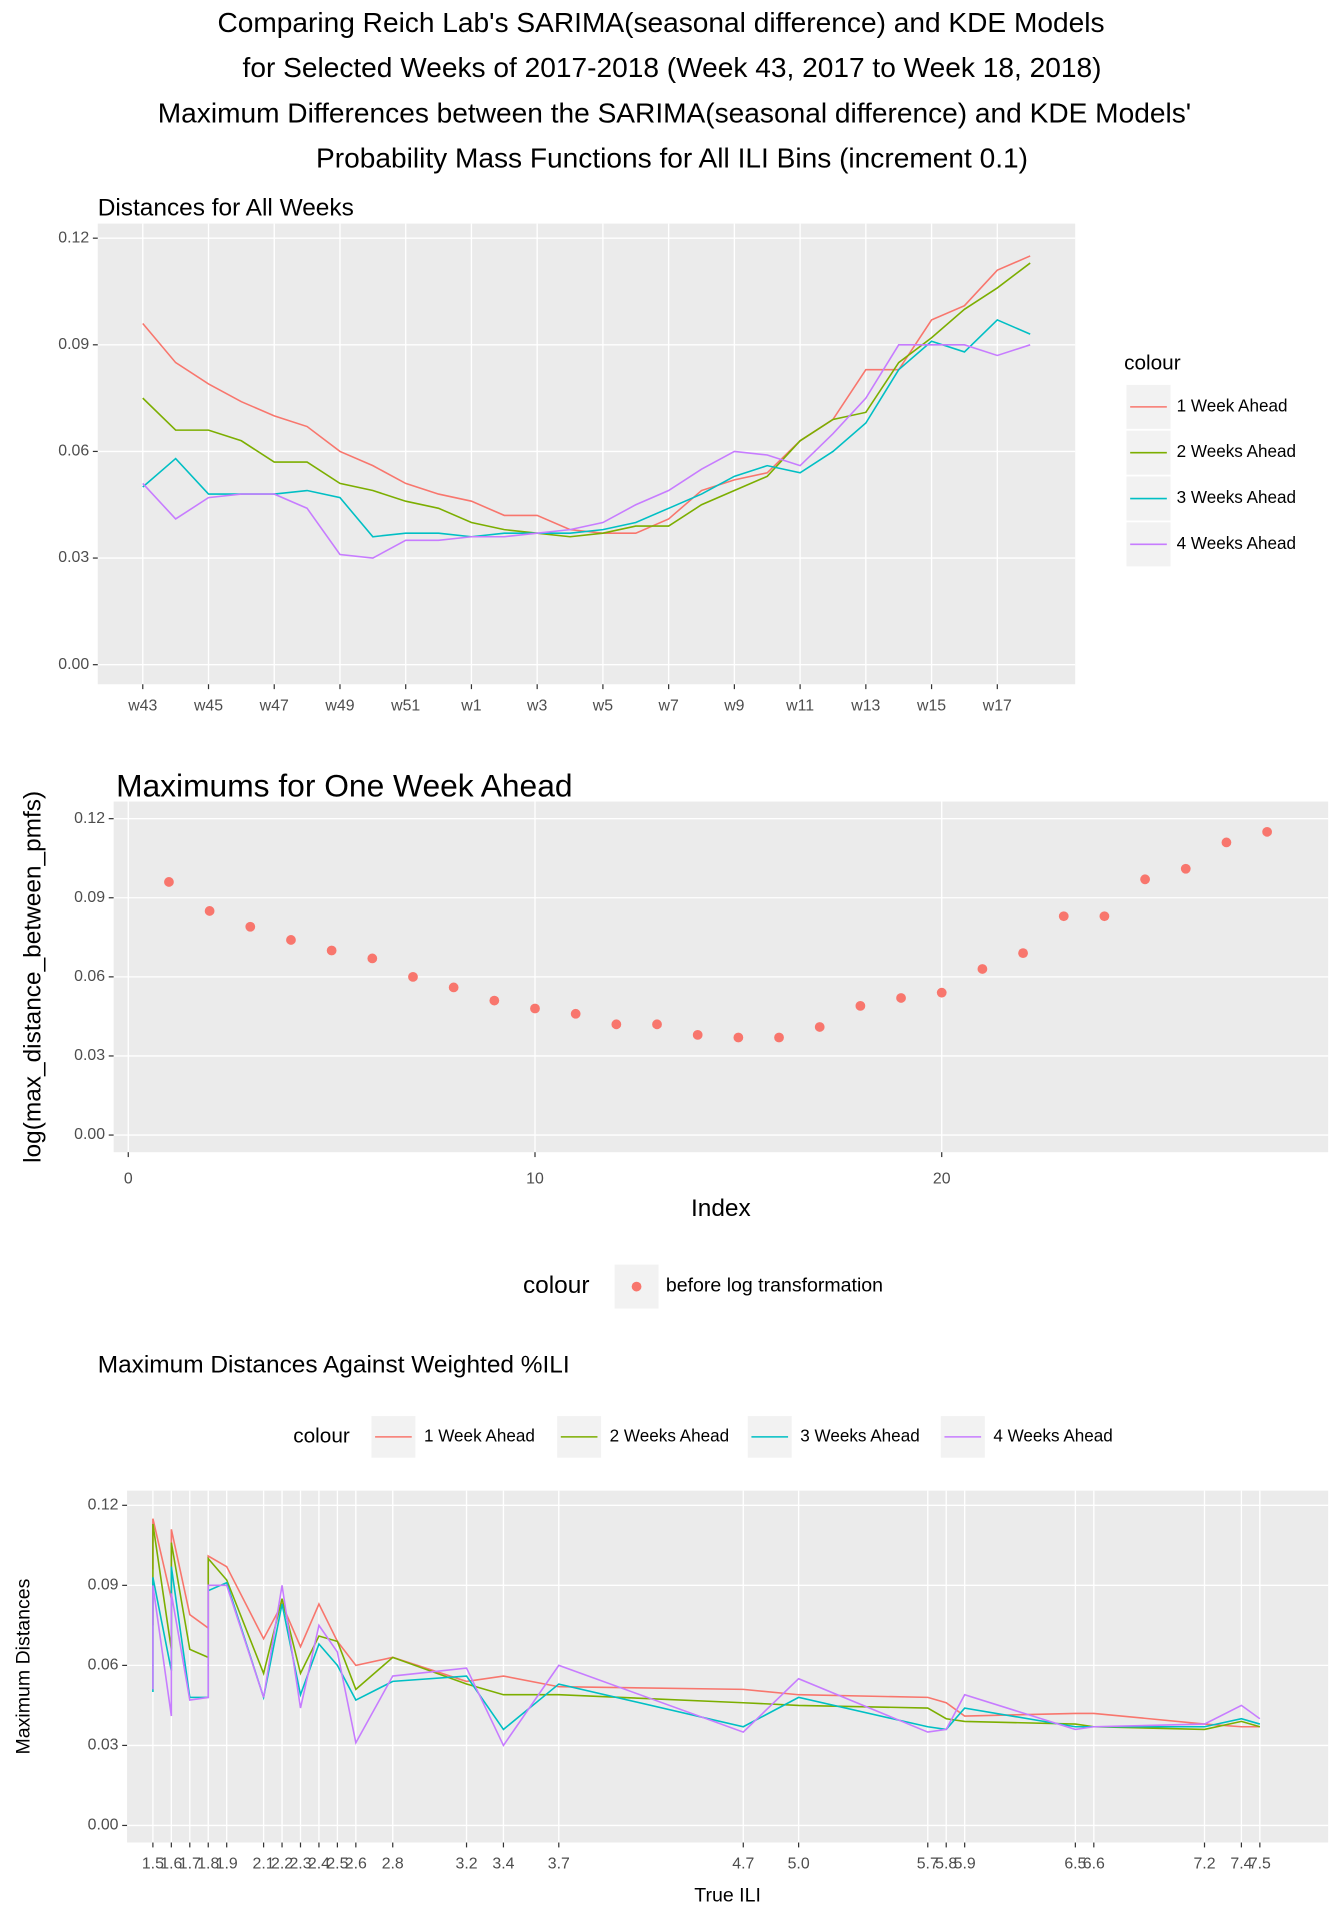 Image resolution: width=1344 pixels, height=1920 pixels. Describe the element at coordinates (743, 1864) in the screenshot. I see `x-tick-label: 4.7` at that location.